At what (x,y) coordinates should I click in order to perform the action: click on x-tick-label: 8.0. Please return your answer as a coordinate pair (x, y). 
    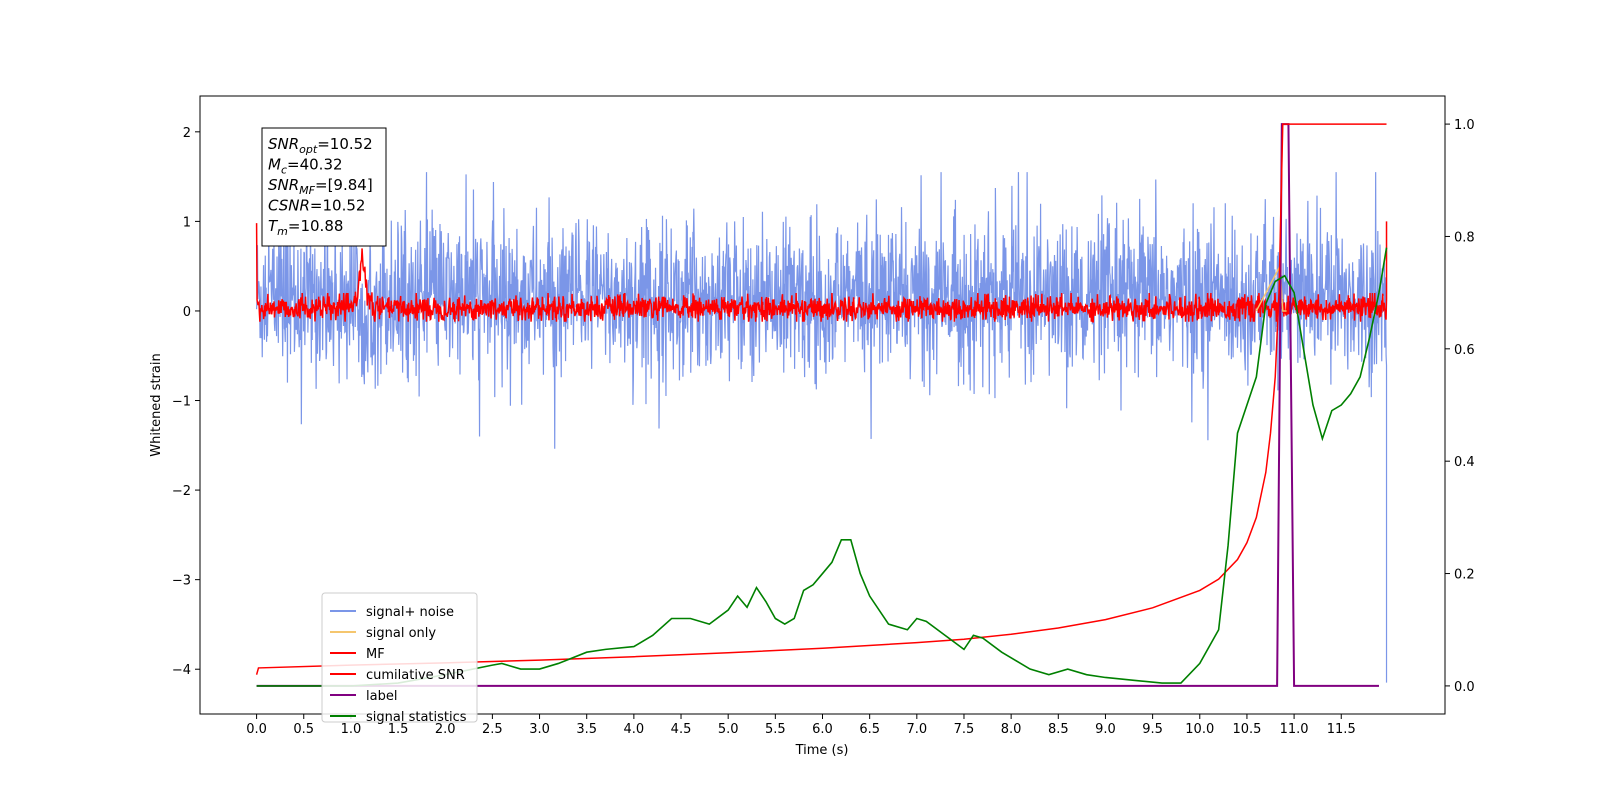
    Looking at the image, I should click on (1011, 729).